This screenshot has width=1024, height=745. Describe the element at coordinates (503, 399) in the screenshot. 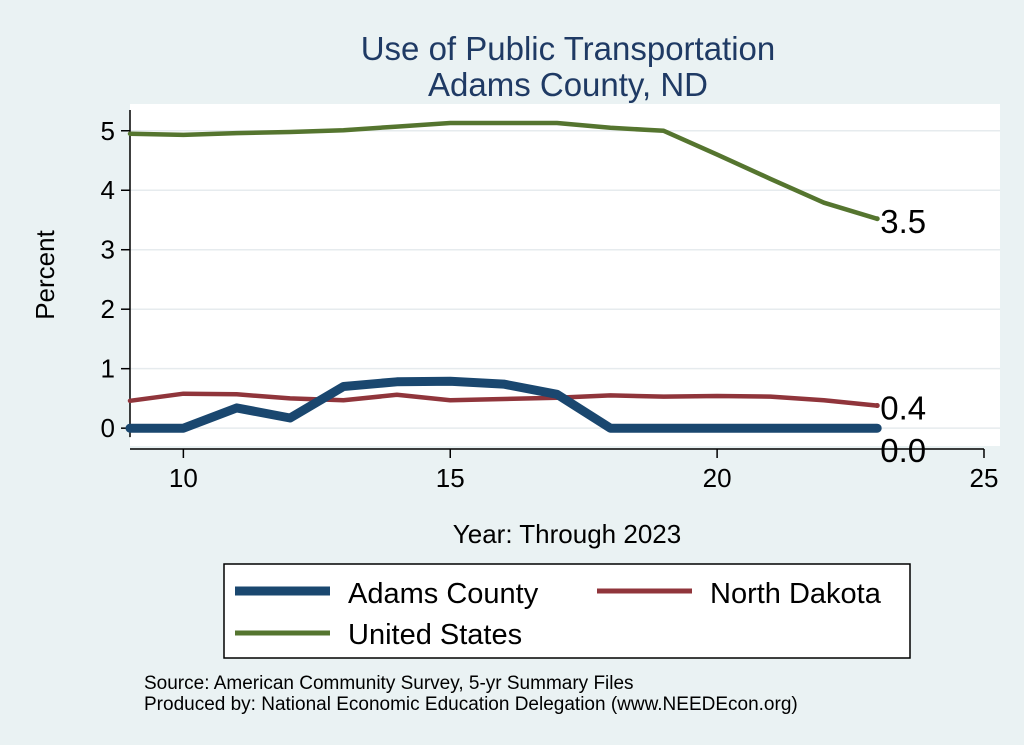

I see `series-line-north-dakota` at that location.